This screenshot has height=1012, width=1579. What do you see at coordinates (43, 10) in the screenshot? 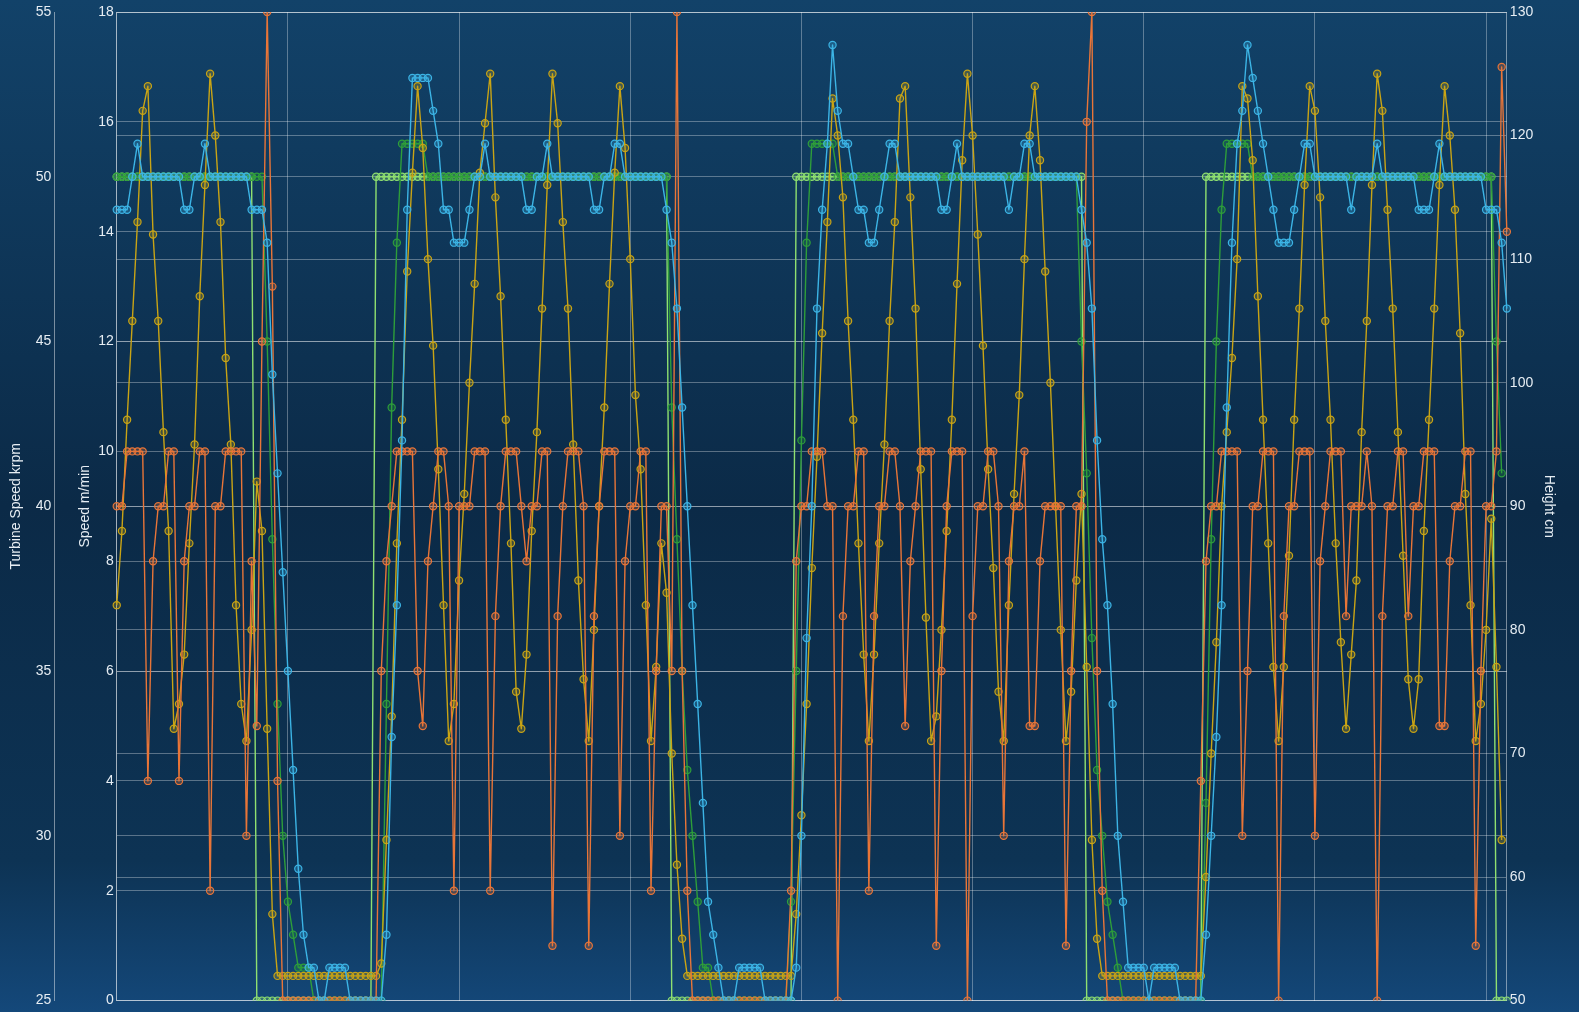
I see `y-tick-label: 55` at bounding box center [43, 10].